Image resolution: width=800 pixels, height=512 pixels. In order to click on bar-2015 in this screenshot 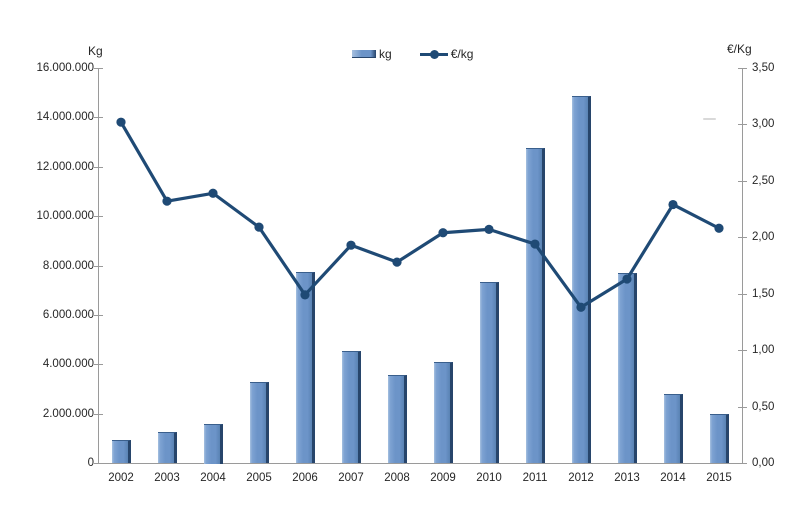, I will do `click(719, 438)`.